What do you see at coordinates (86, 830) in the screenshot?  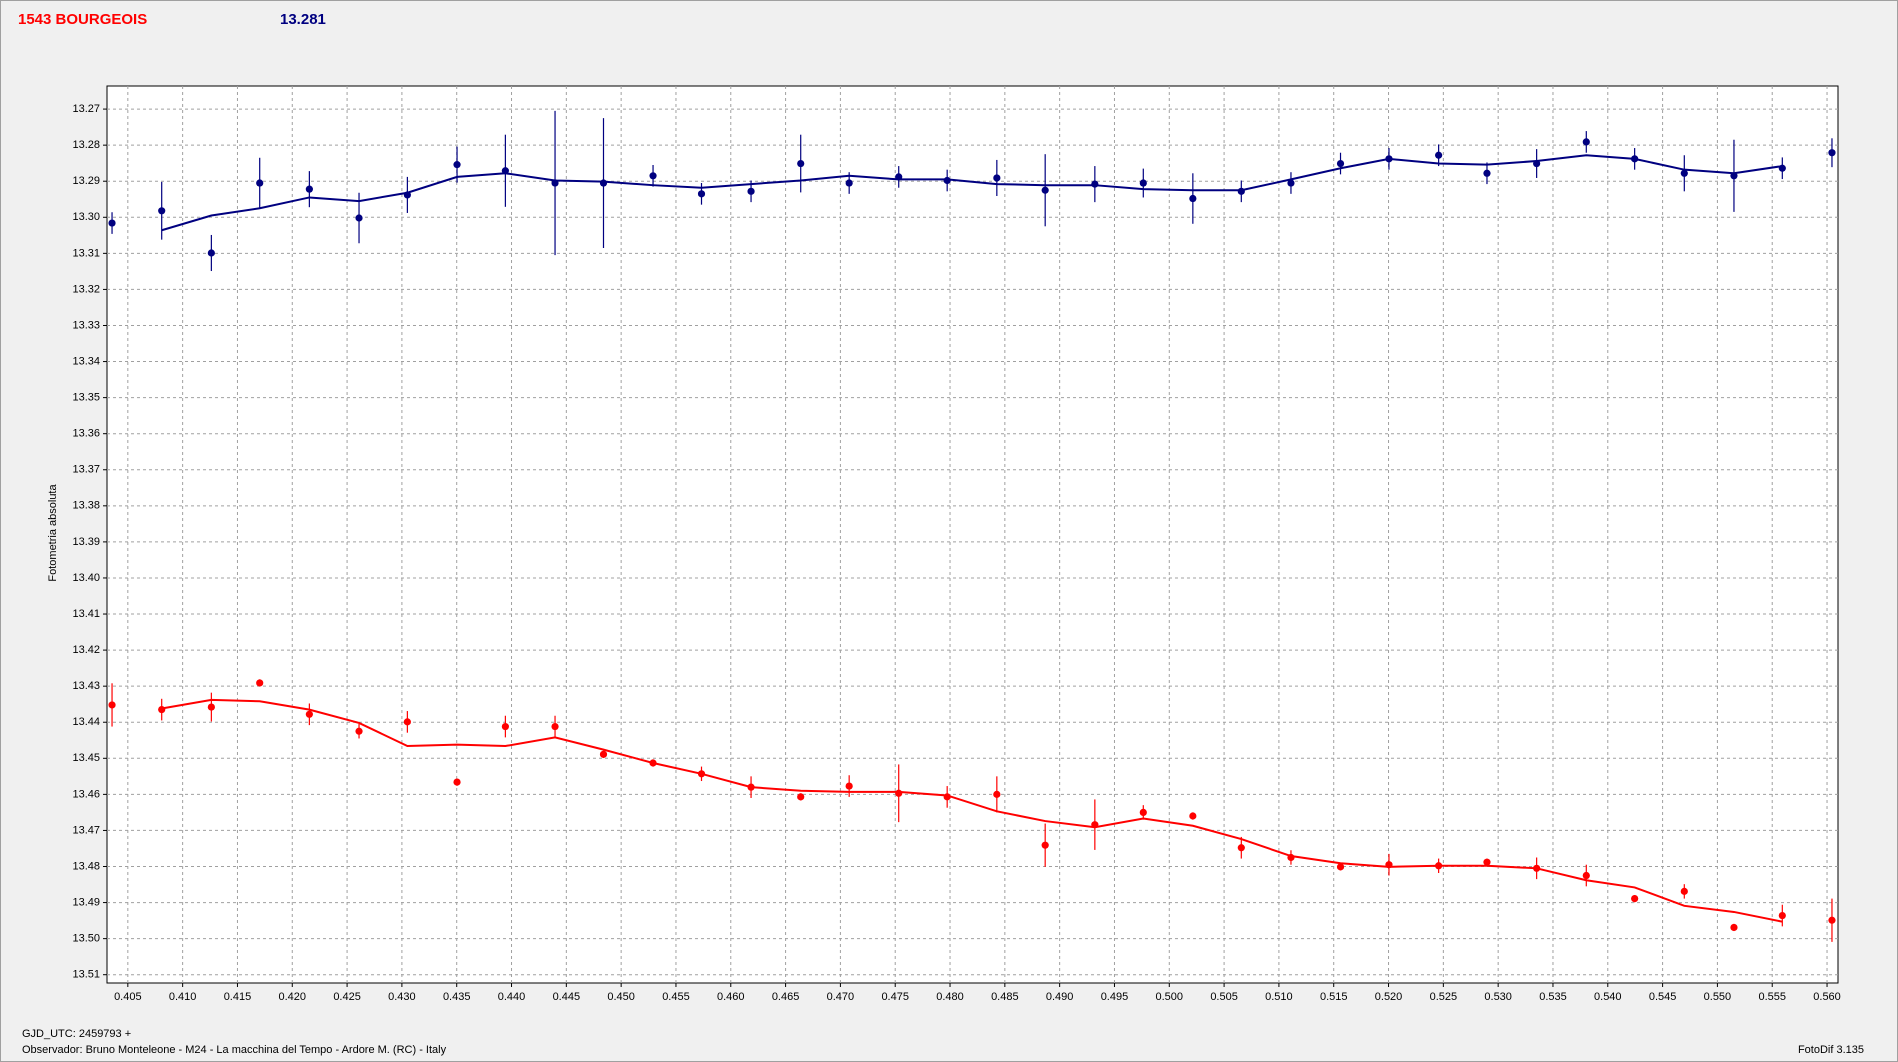 I see `y-tick-label: 13.47` at bounding box center [86, 830].